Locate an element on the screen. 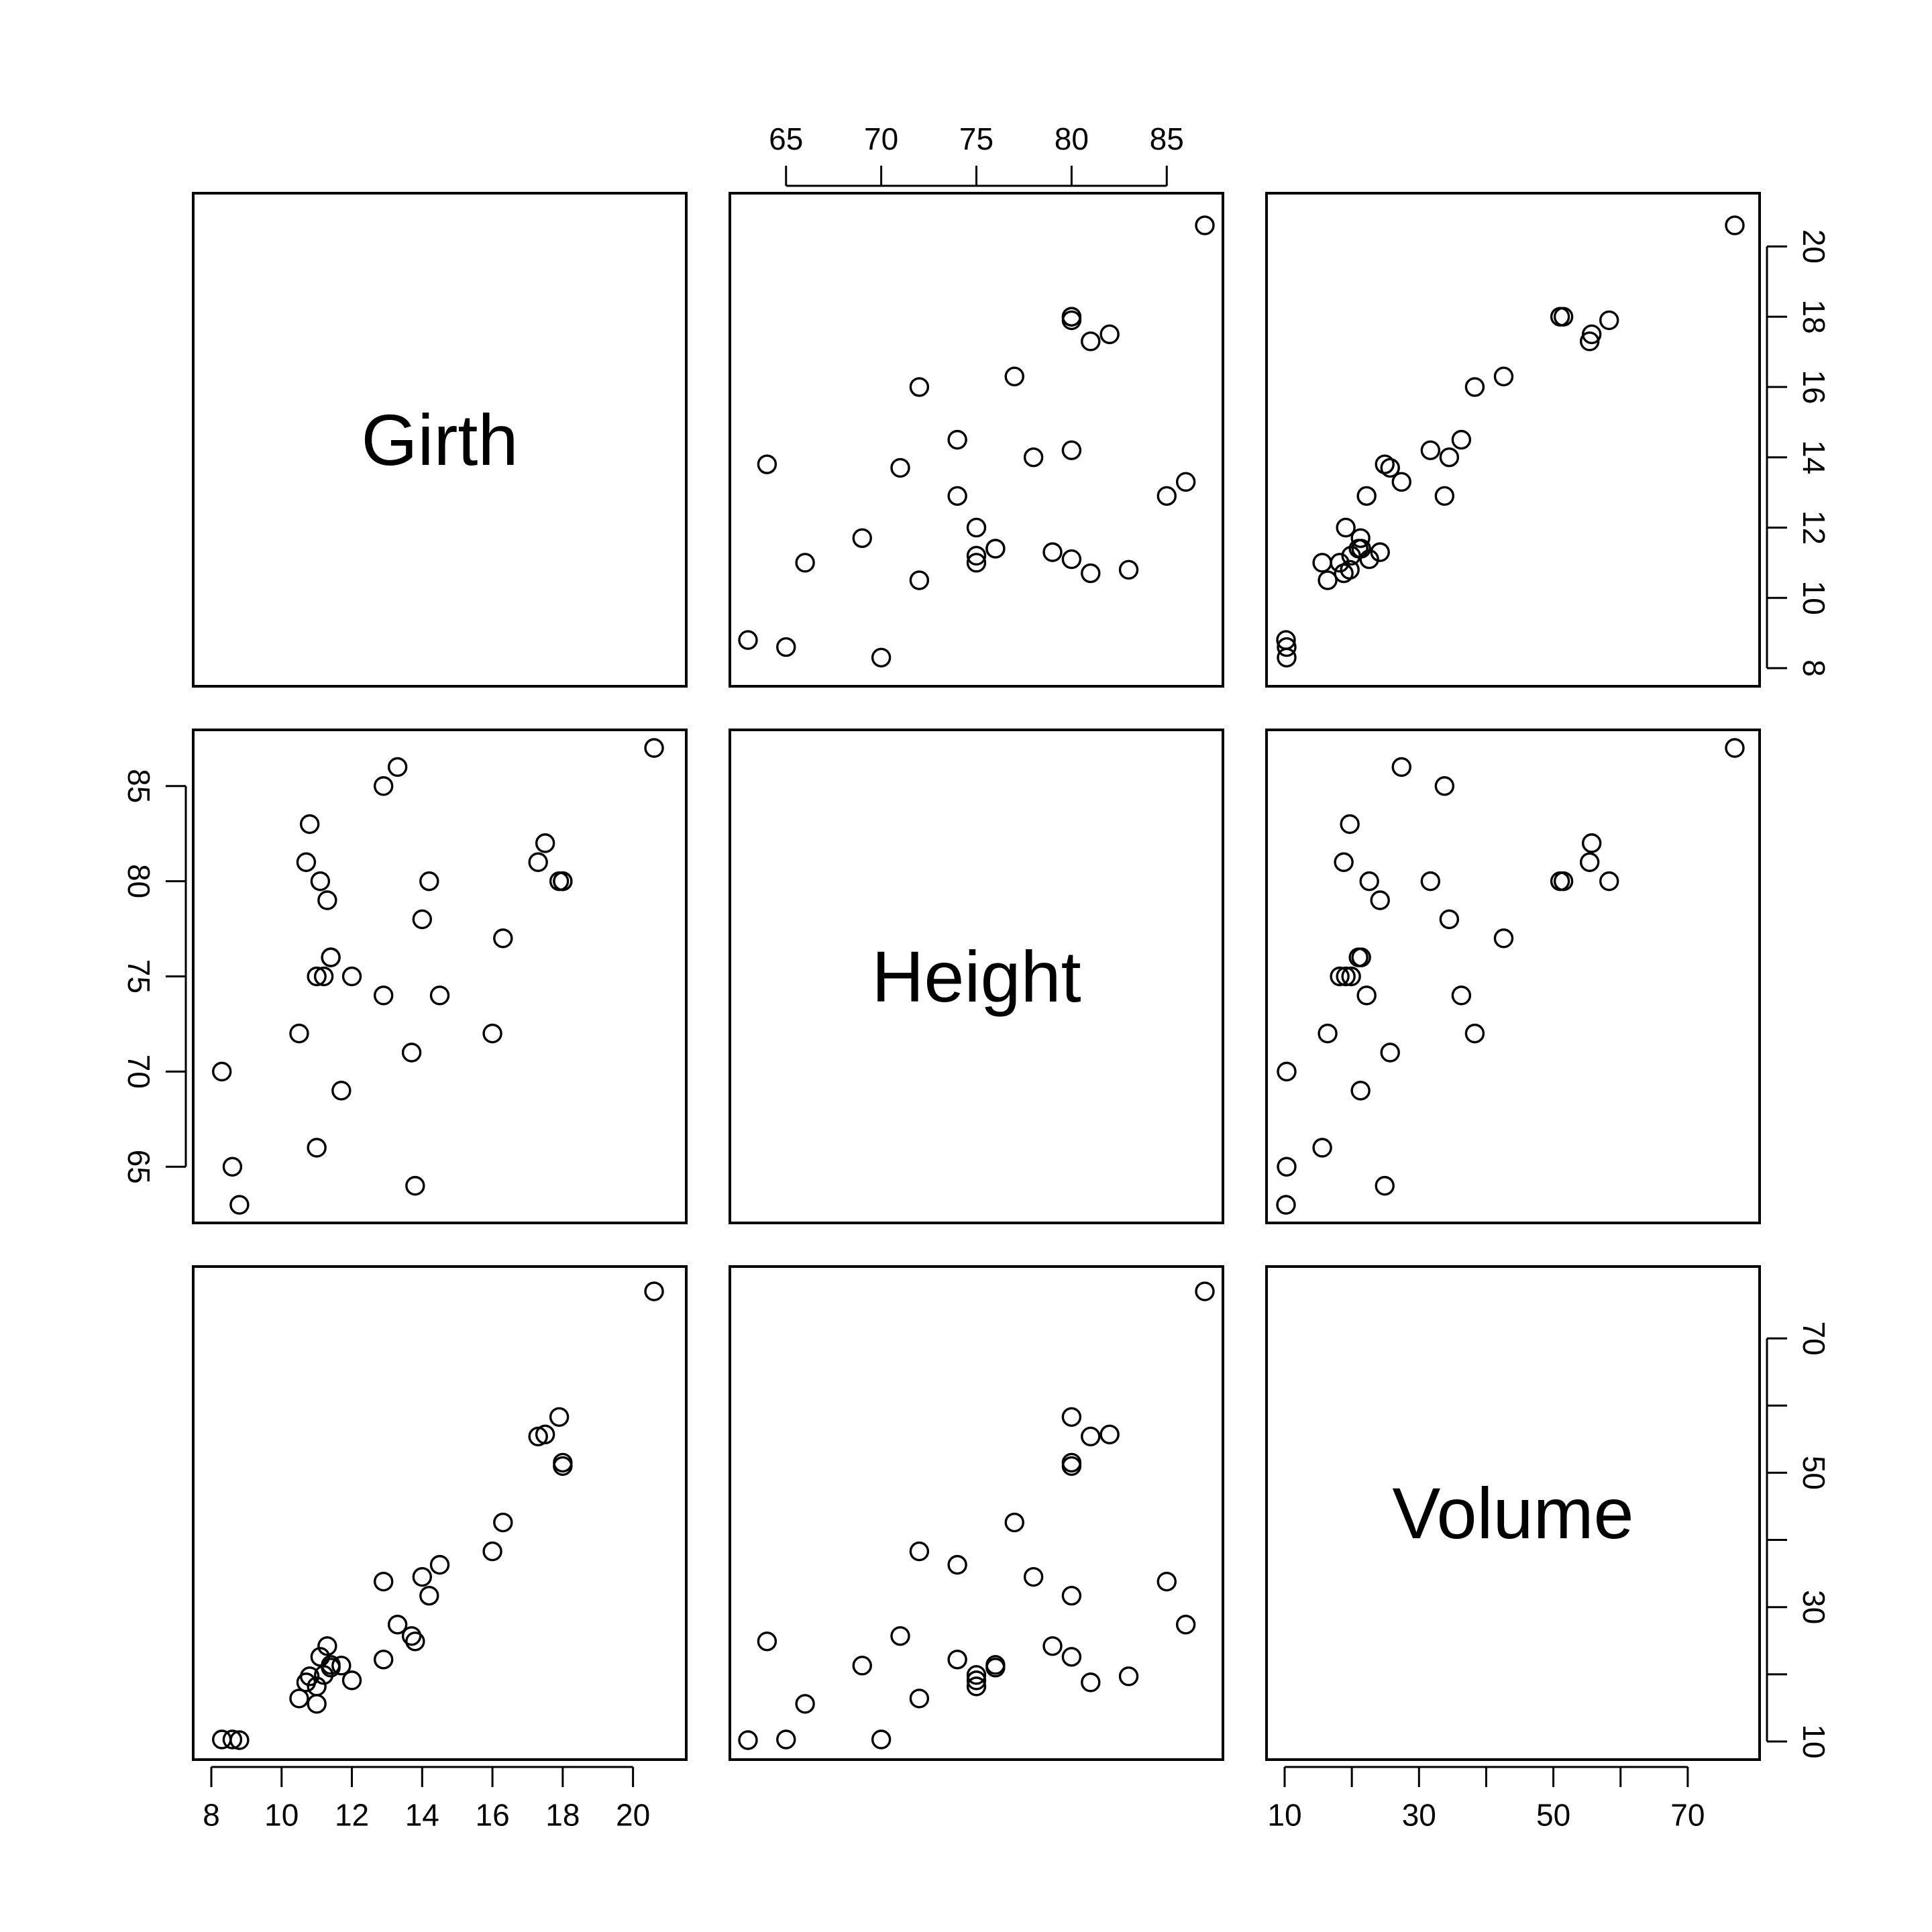  bottom-tick-label-girth-8: 8 is located at coordinates (211, 1815).